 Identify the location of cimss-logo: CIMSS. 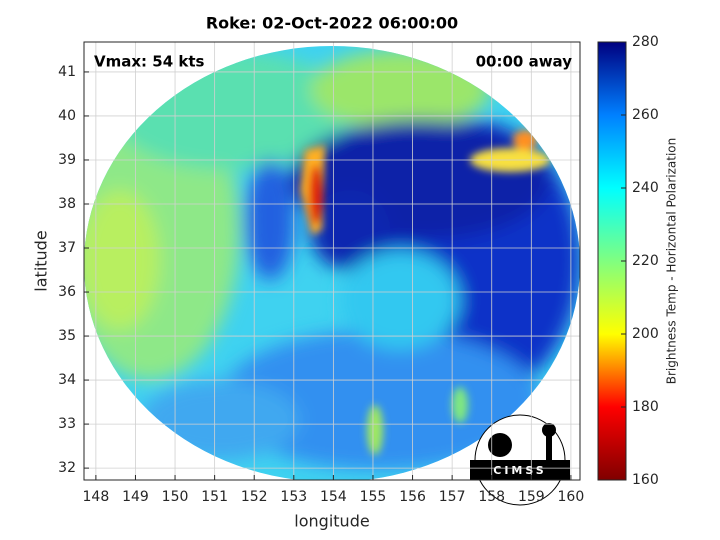
(520, 460).